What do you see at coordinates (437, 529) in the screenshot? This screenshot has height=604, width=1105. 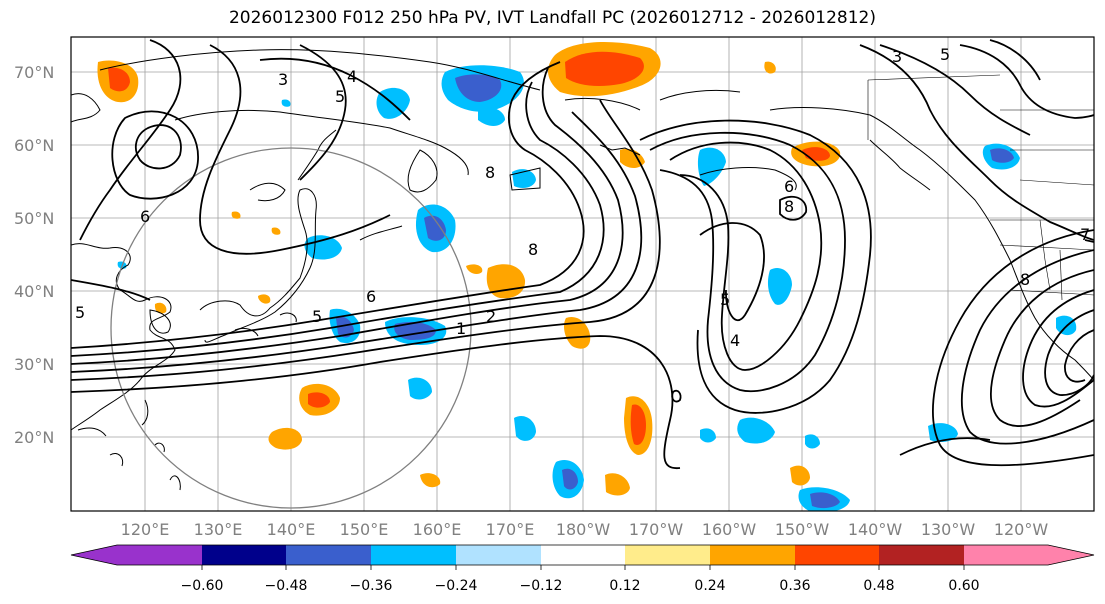 I see `lon-label: 160°E` at bounding box center [437, 529].